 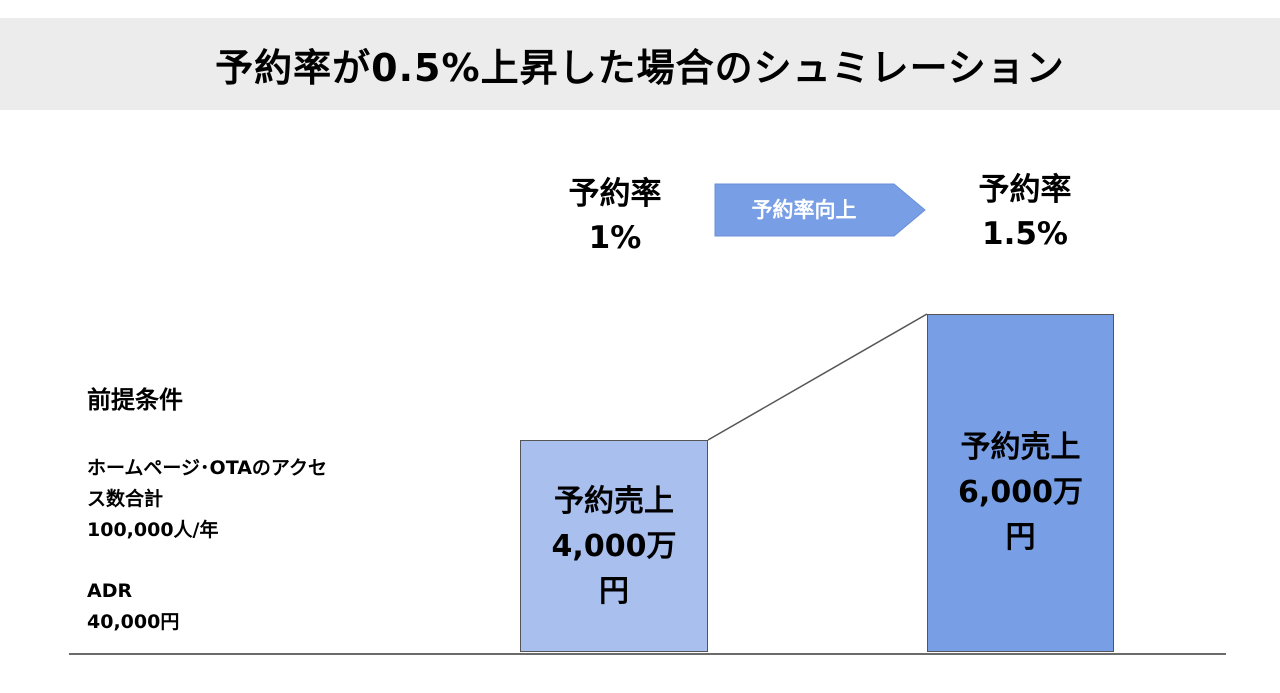 I want to click on bar-before-line3: 円, so click(x=614, y=591).